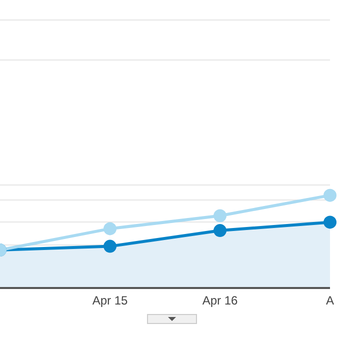 The image size is (340, 340). Describe the element at coordinates (110, 301) in the screenshot. I see `x-tick-label: Apr 15` at that location.